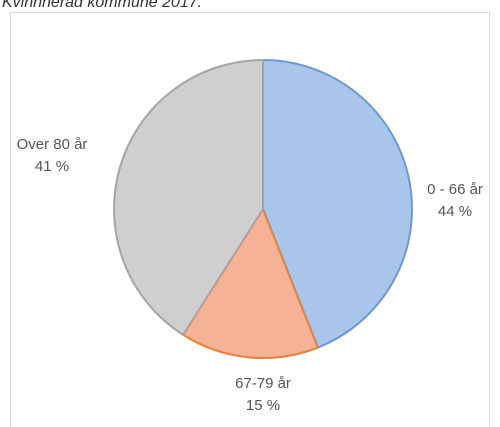 The height and width of the screenshot is (427, 500). Describe the element at coordinates (263, 383) in the screenshot. I see `slice-category-label: 67-79 år` at that location.